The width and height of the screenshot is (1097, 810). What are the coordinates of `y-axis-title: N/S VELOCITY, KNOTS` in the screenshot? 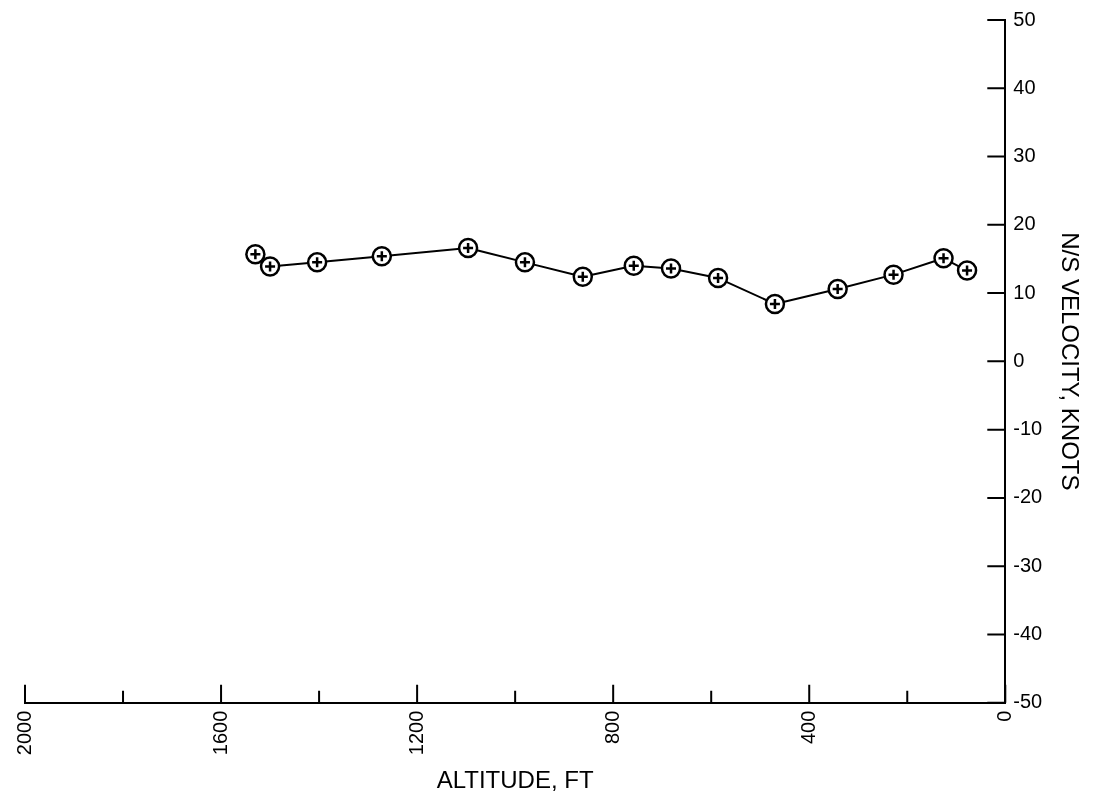 It's located at (1070, 361).